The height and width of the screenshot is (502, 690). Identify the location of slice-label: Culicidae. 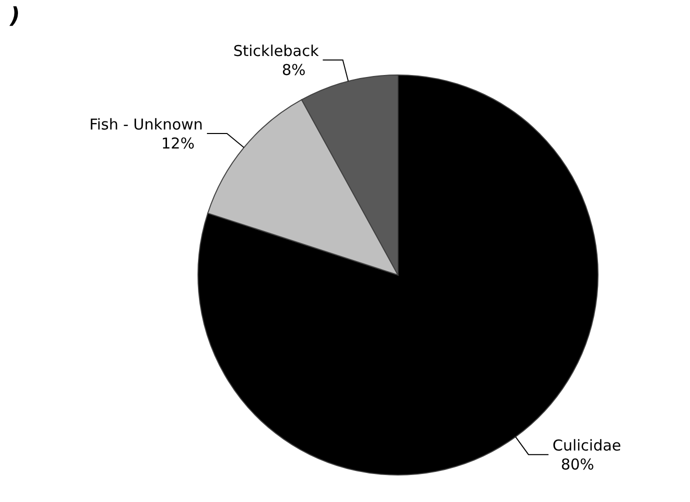
(587, 445).